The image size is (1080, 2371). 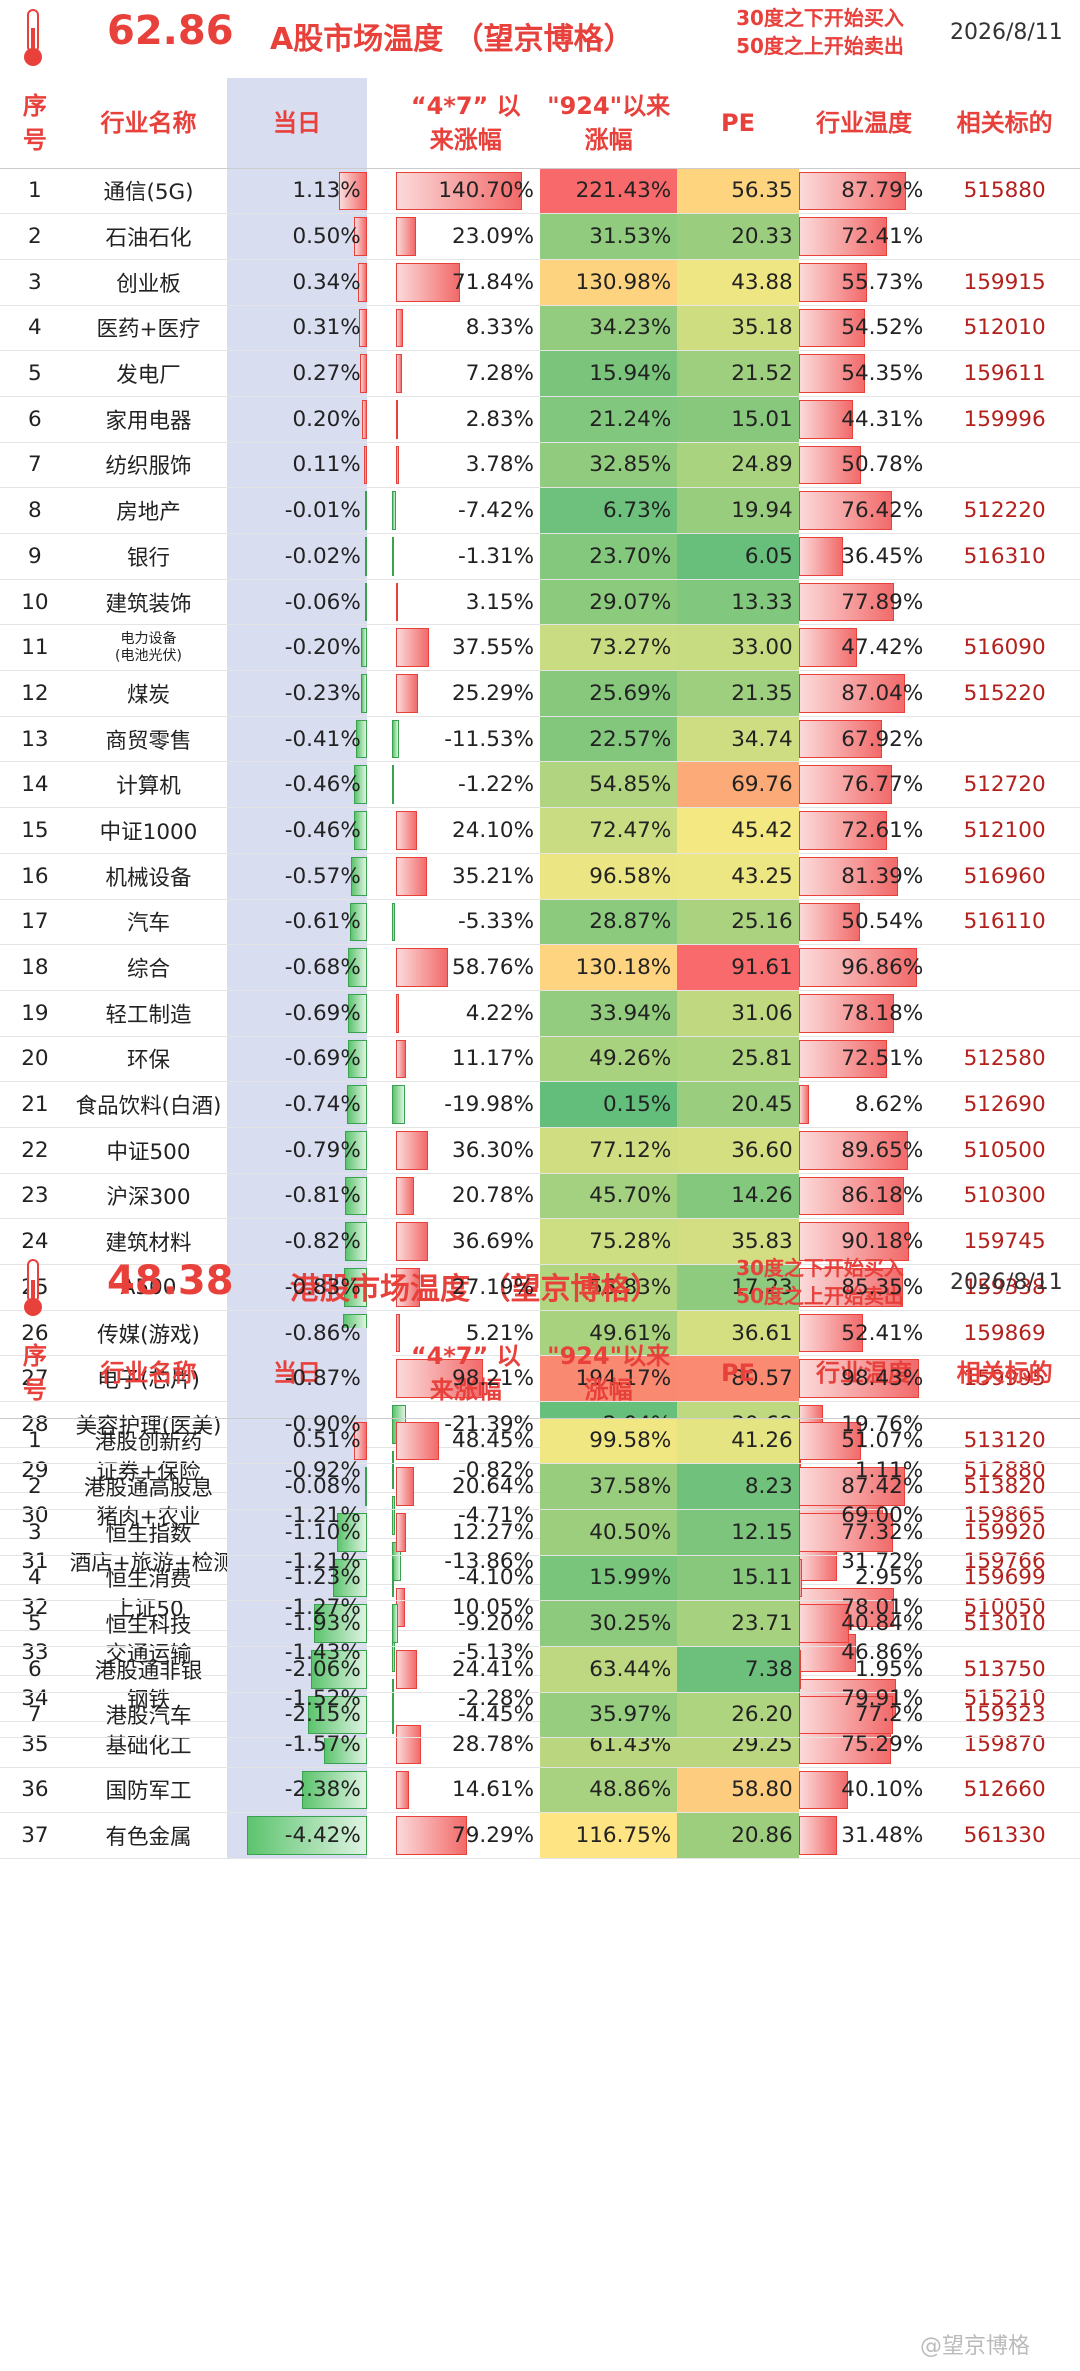 I want to click on row-gain-47: 2.83%, so click(x=465, y=419).